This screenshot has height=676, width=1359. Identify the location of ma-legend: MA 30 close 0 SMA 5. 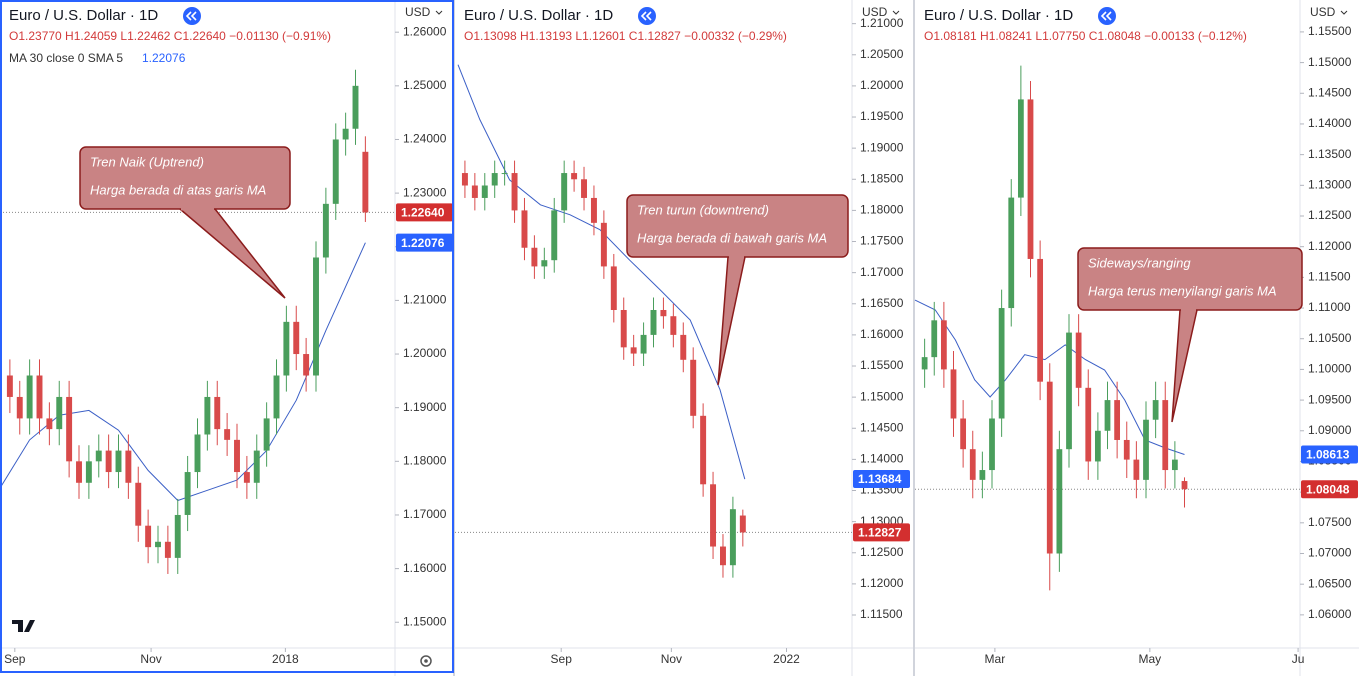
(66, 58).